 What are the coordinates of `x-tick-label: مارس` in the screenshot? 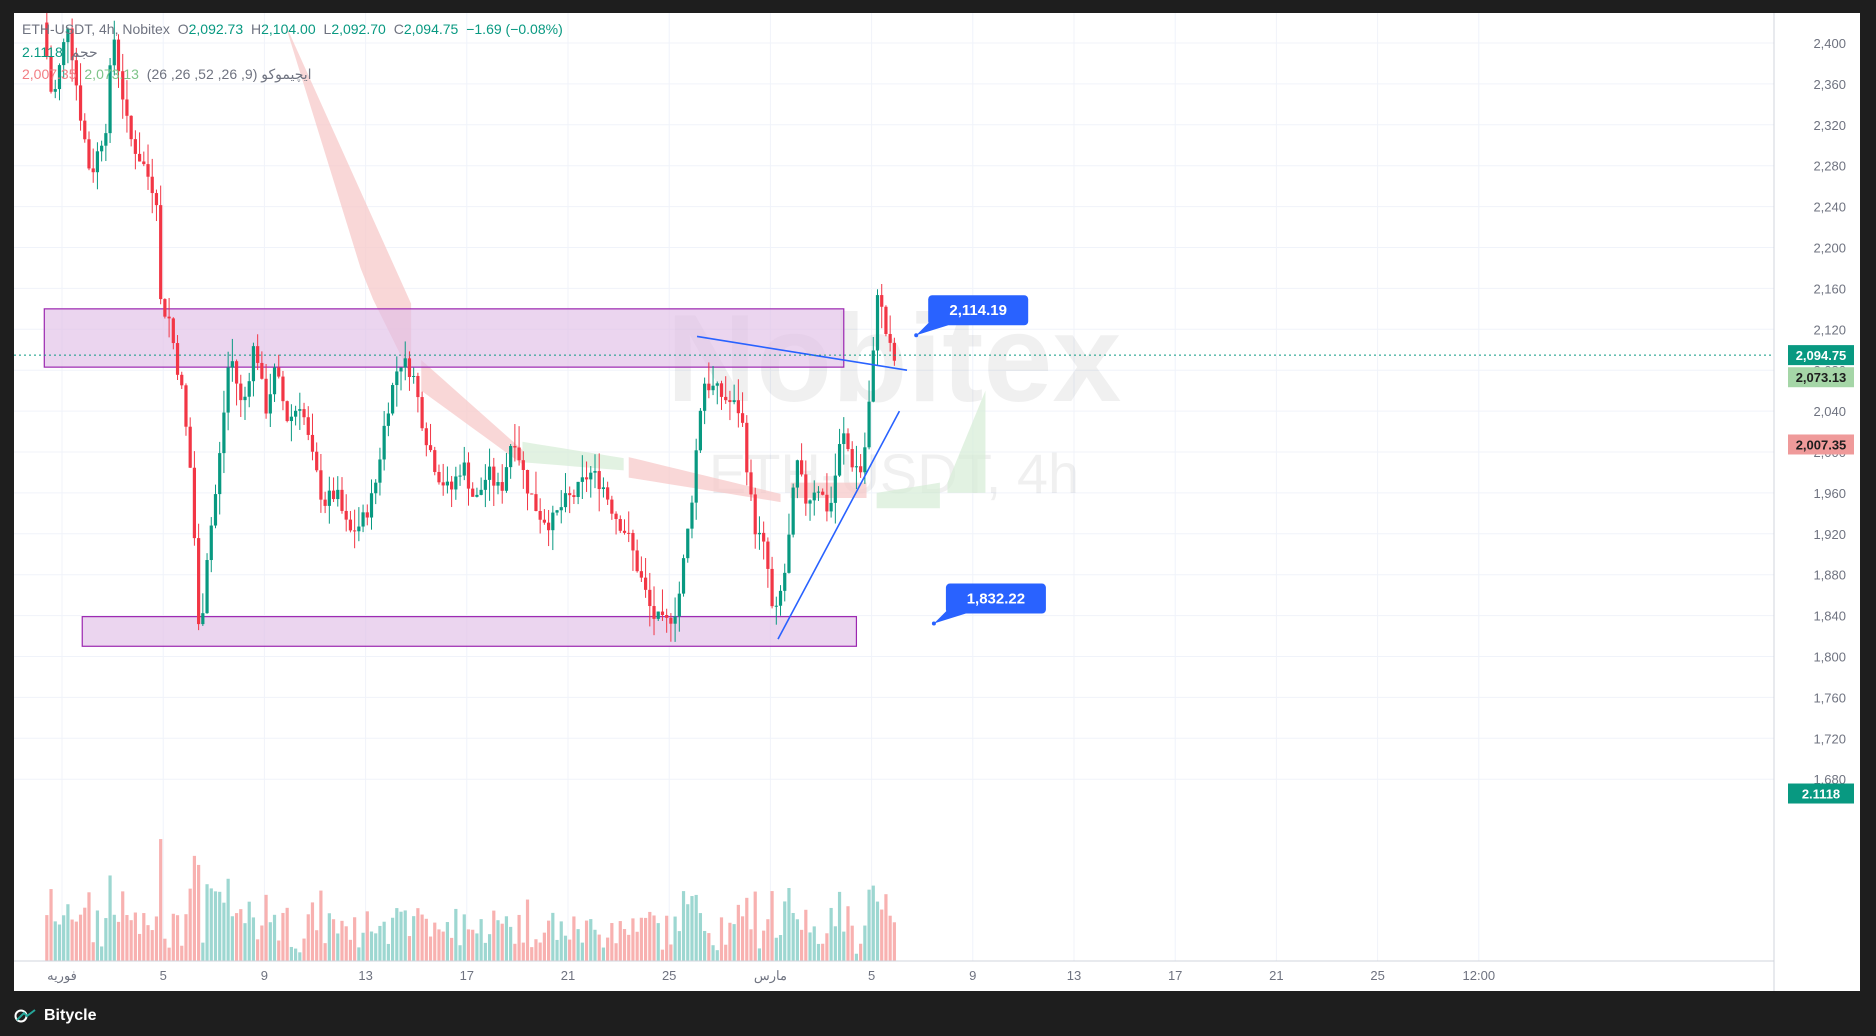 It's located at (770, 976).